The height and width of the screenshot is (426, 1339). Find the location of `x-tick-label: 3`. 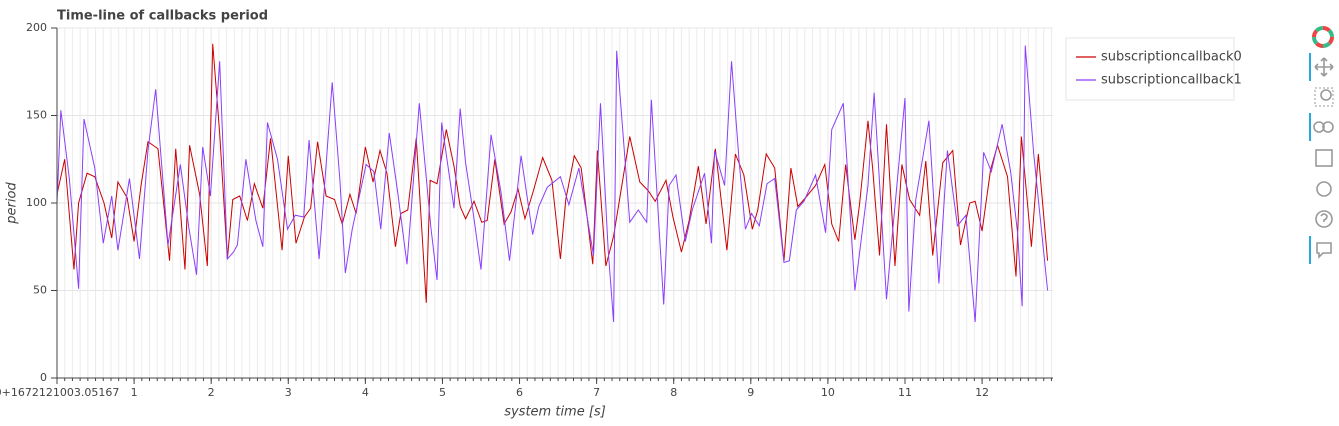

x-tick-label: 3 is located at coordinates (288, 392).